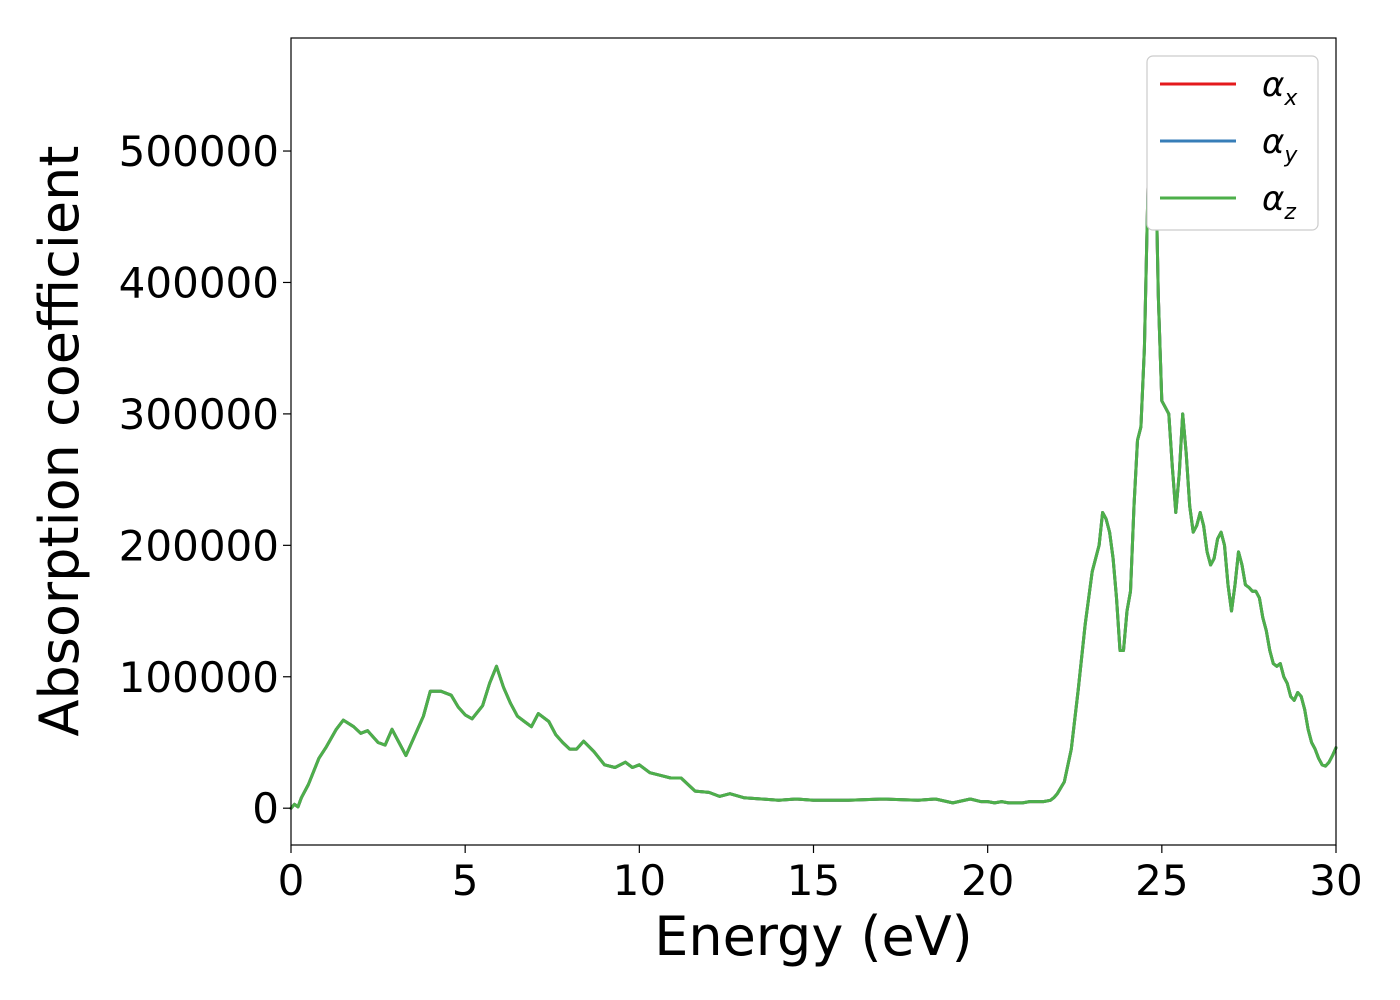 The image size is (1400, 1000). What do you see at coordinates (1280, 145) in the screenshot?
I see `legend-label: αy` at bounding box center [1280, 145].